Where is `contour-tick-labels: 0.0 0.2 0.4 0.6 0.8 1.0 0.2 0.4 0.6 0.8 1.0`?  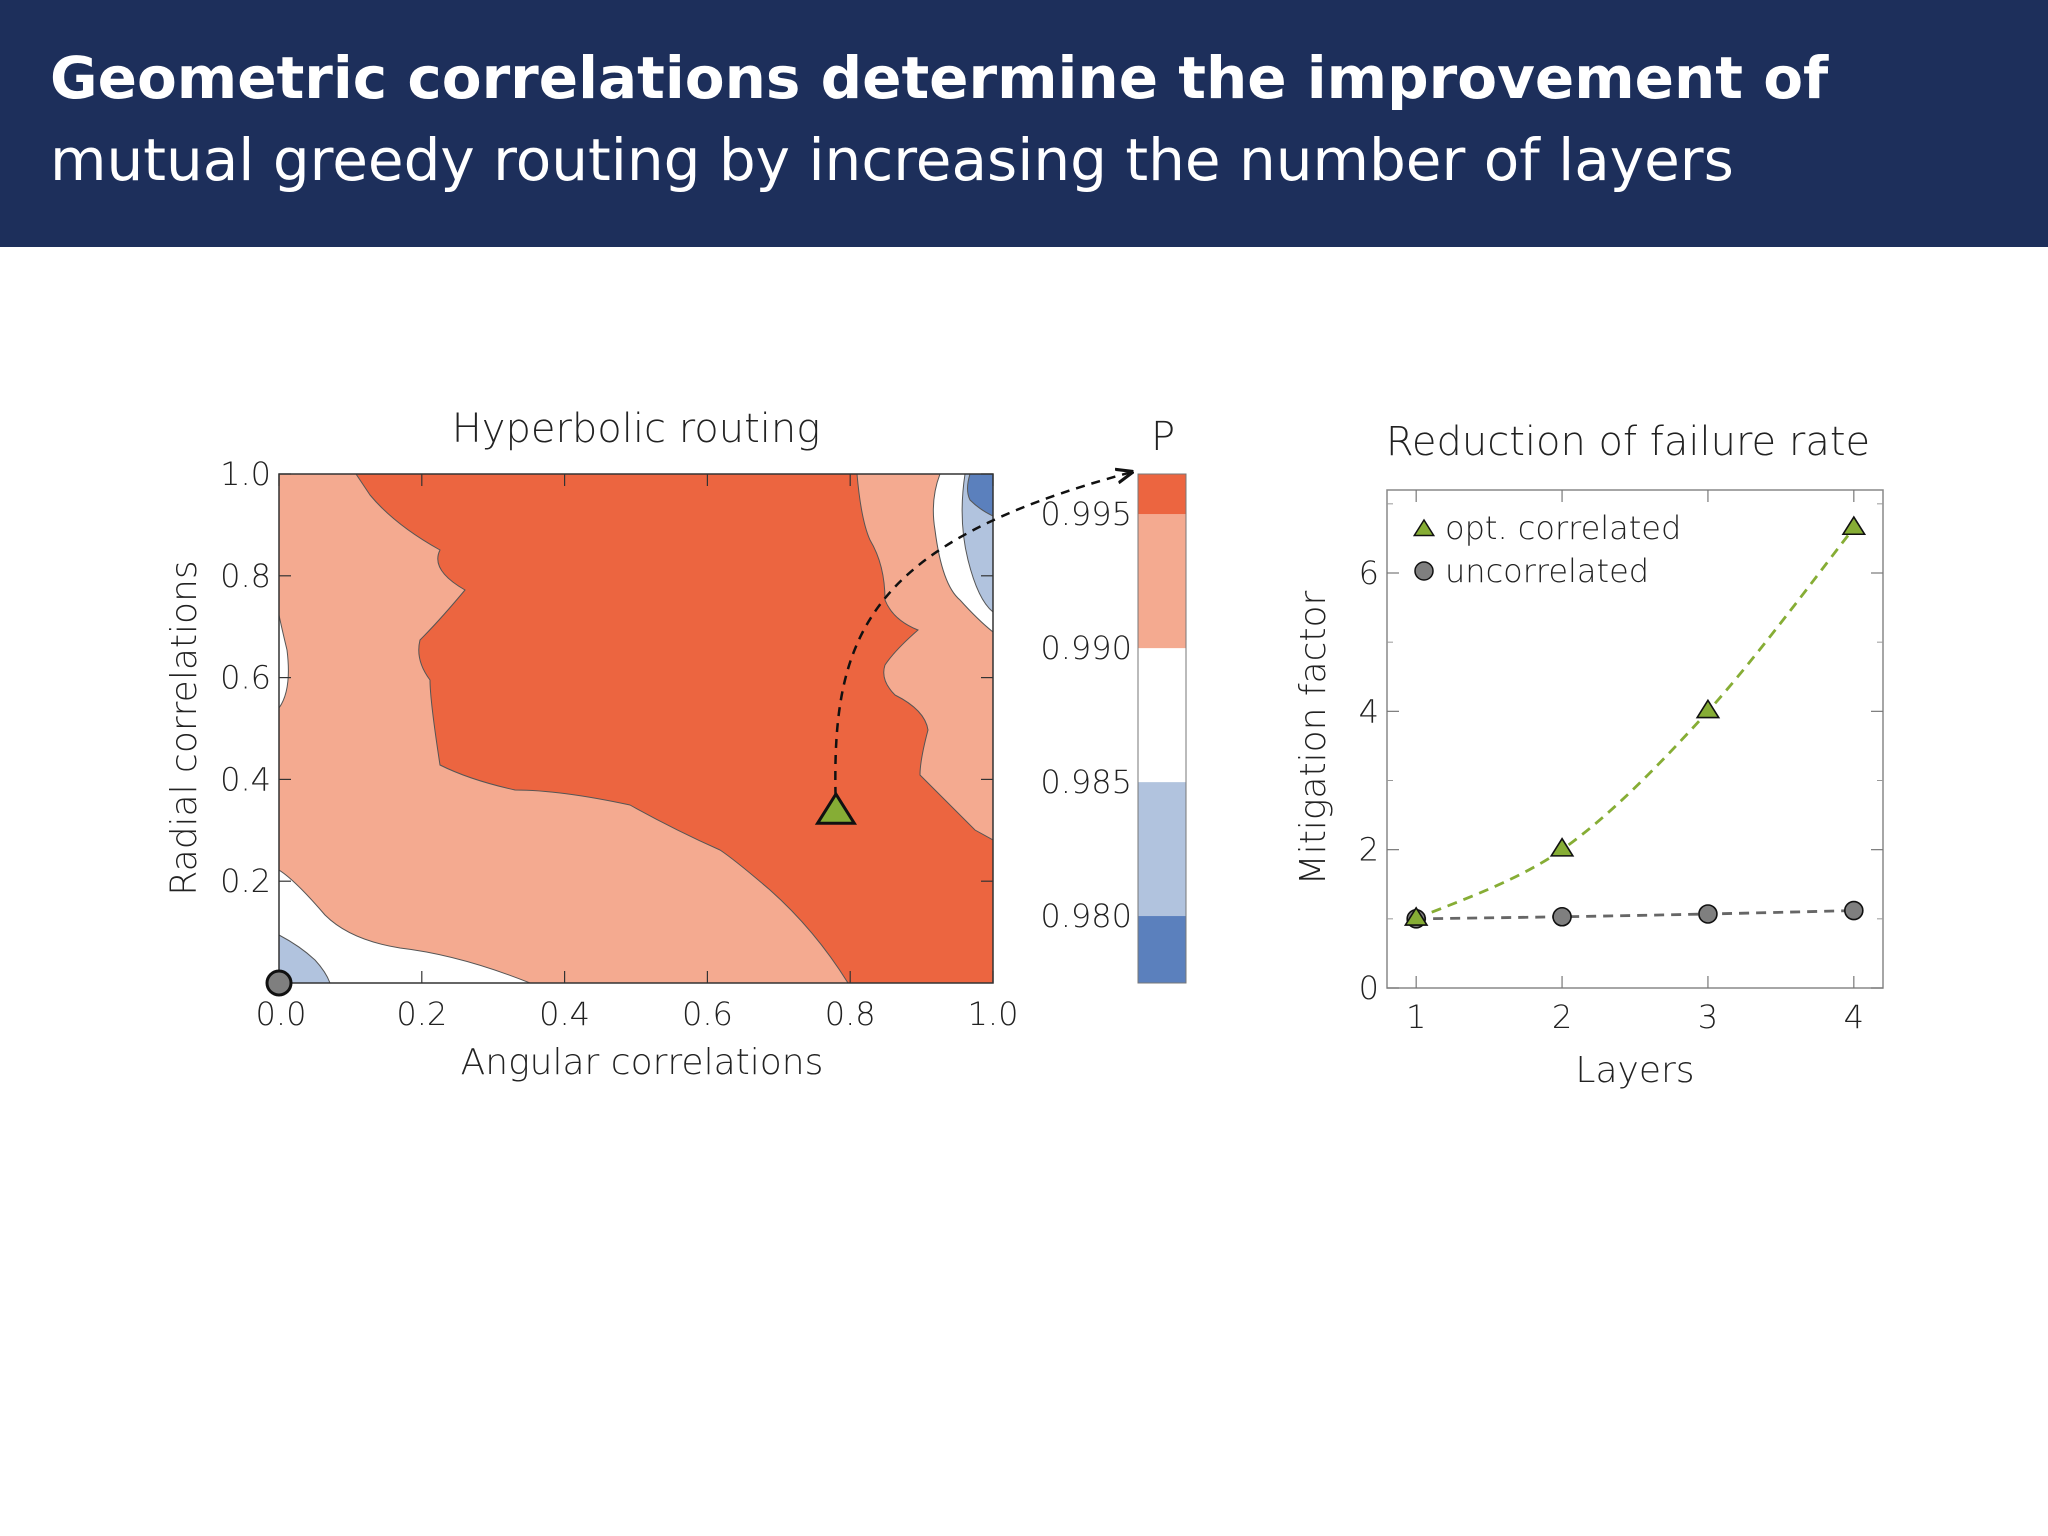 contour-tick-labels: 0.0 0.2 0.4 0.6 0.8 1.0 0.2 0.4 0.6 0.8 1.0 is located at coordinates (619, 744).